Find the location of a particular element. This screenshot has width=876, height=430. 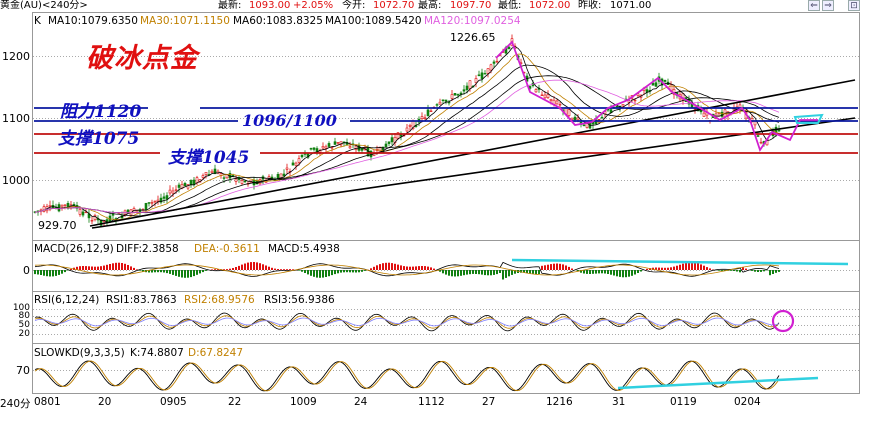

high-label: 最高: is located at coordinates (430, 5).